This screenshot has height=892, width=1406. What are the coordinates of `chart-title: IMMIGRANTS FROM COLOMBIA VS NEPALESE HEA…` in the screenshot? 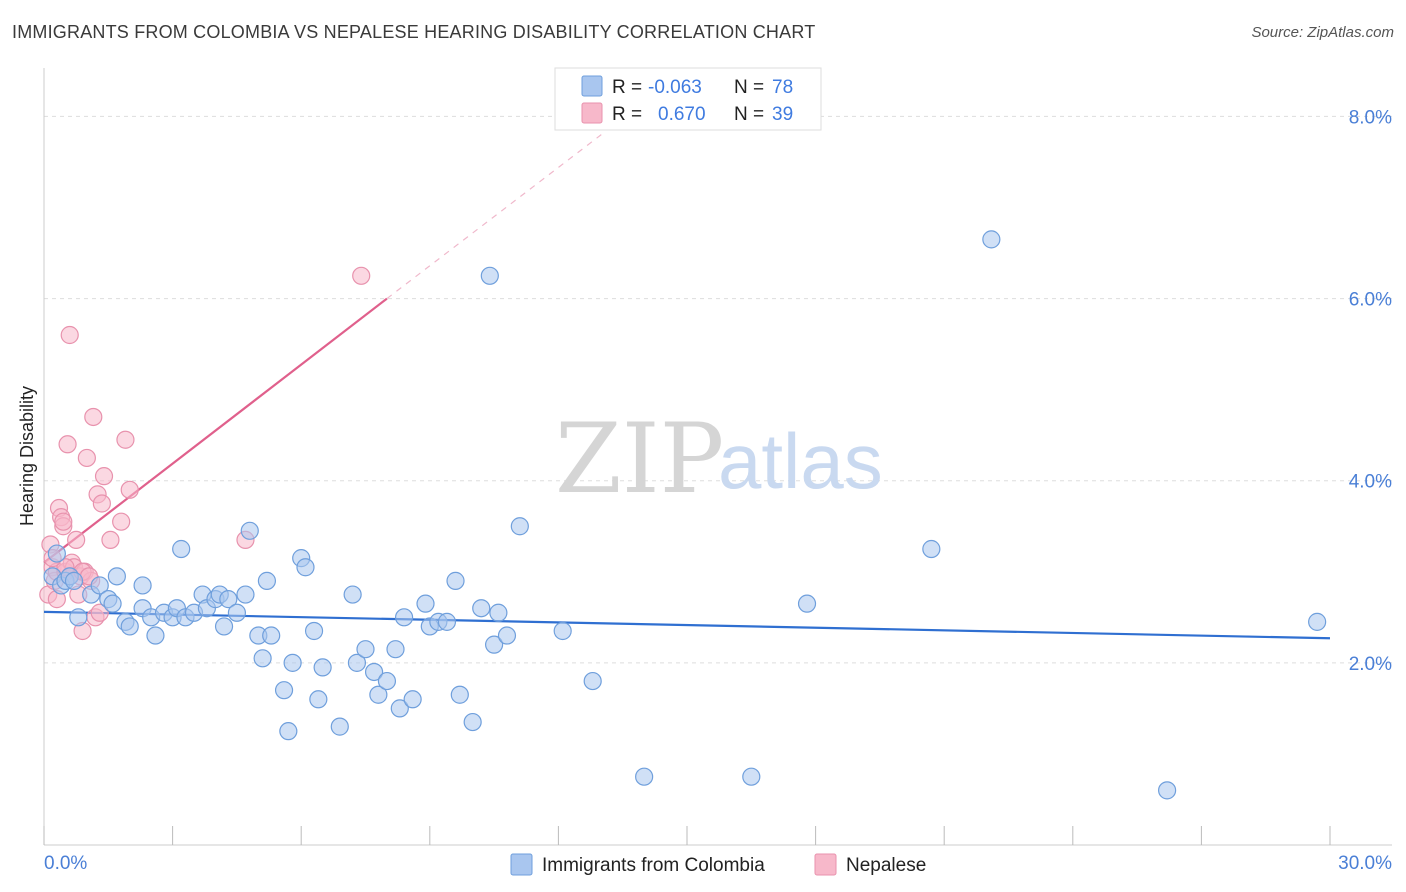 It's located at (414, 32).